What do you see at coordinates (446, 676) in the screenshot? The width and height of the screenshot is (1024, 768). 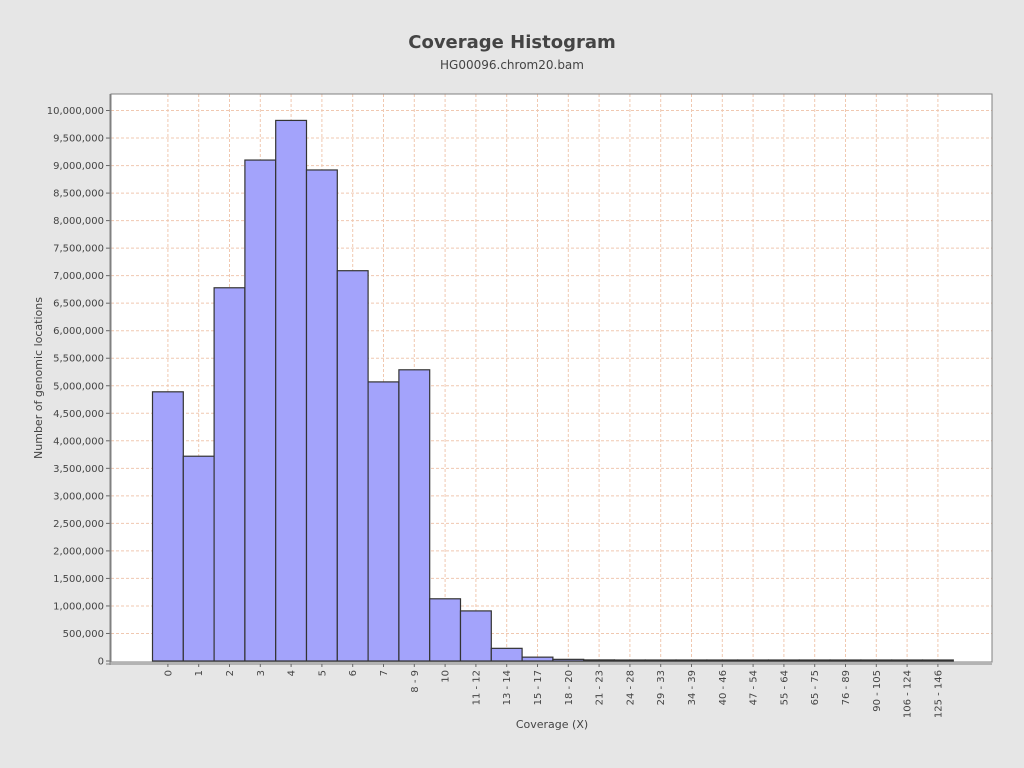 I see `x-tick-label: 10` at bounding box center [446, 676].